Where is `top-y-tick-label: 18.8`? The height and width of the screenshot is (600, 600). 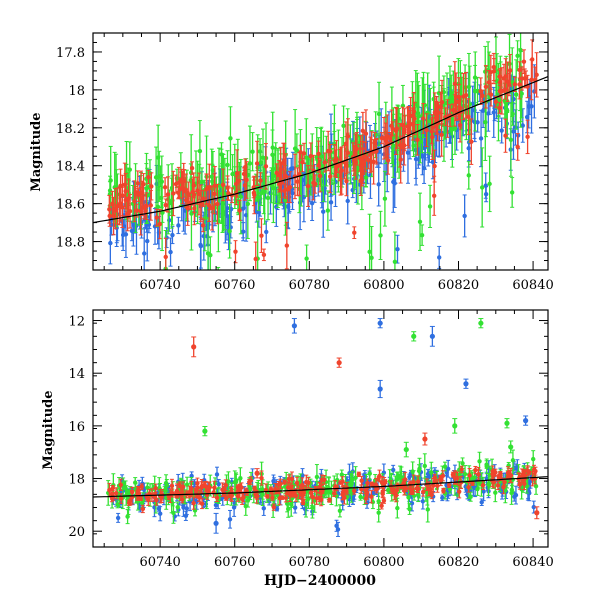
top-y-tick-label: 18.8 is located at coordinates (70, 243).